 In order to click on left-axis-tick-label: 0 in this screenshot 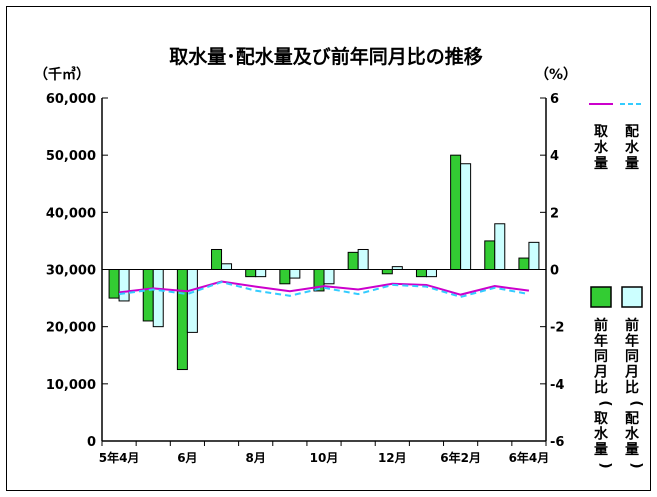, I will do `click(91, 442)`.